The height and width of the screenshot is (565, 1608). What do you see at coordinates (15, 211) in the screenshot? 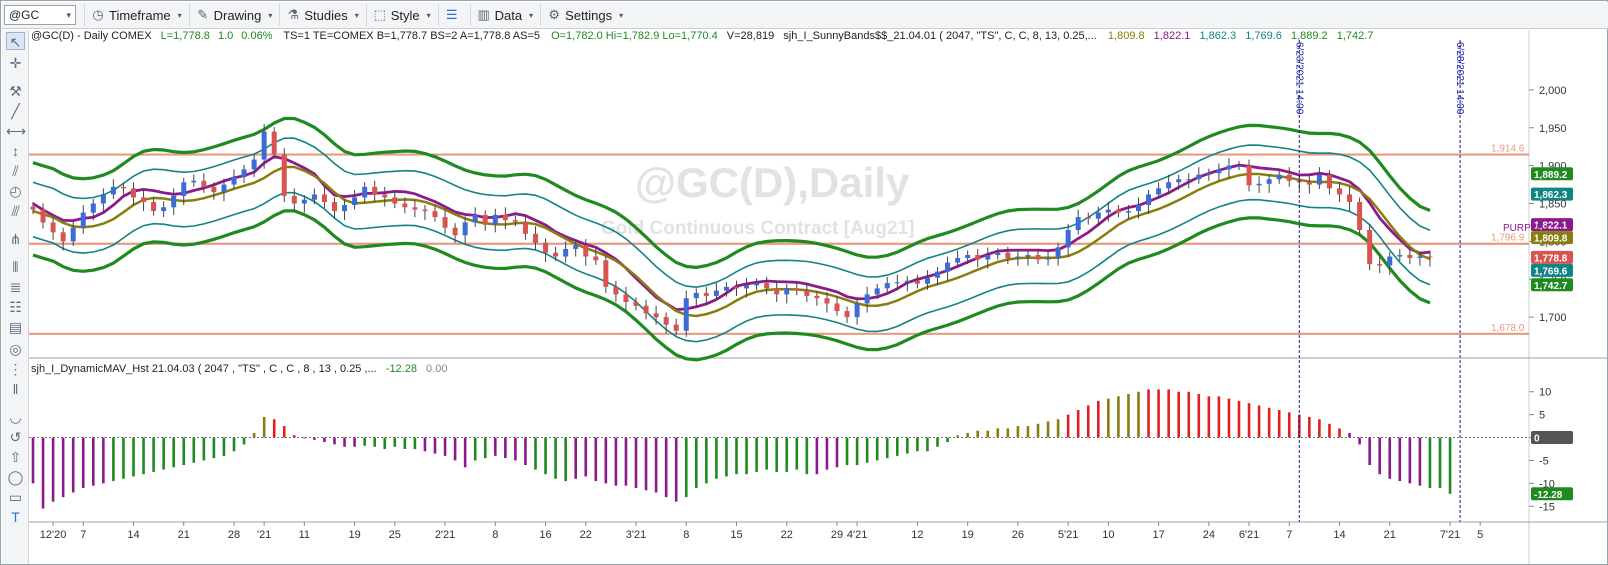
I see `fan-icon: ⫻` at bounding box center [15, 211].